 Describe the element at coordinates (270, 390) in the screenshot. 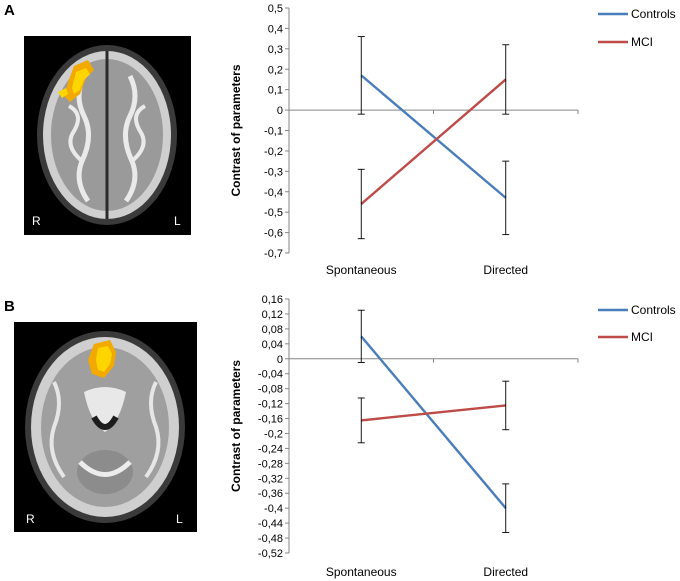

I see `y-tick-label: -0,08` at that location.